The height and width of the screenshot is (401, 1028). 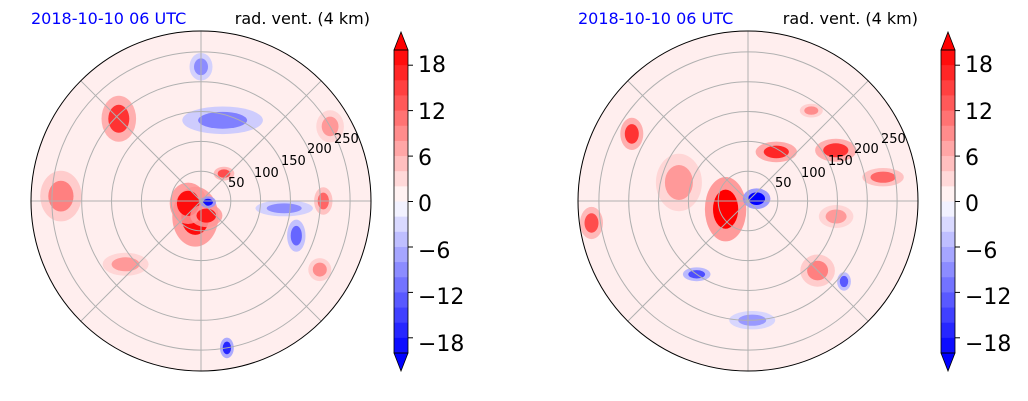 I want to click on right-radial-label-100: 100, so click(x=813, y=173).